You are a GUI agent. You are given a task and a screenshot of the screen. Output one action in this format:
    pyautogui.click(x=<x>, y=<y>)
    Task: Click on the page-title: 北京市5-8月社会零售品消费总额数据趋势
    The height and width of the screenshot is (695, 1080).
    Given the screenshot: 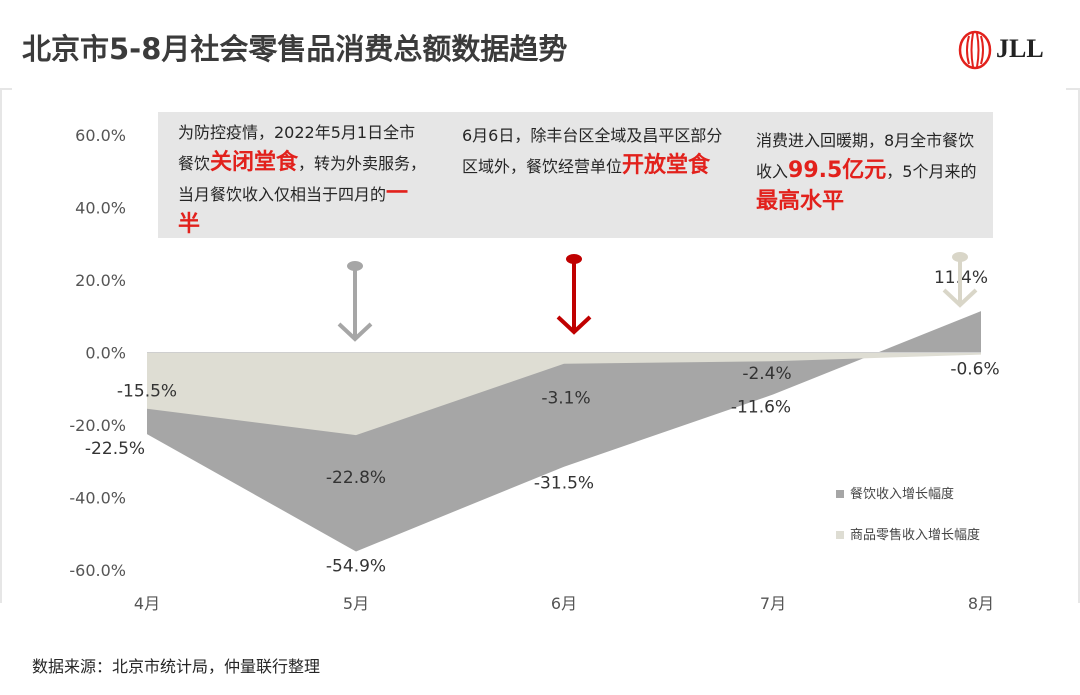 What is the action you would take?
    pyautogui.click(x=295, y=49)
    